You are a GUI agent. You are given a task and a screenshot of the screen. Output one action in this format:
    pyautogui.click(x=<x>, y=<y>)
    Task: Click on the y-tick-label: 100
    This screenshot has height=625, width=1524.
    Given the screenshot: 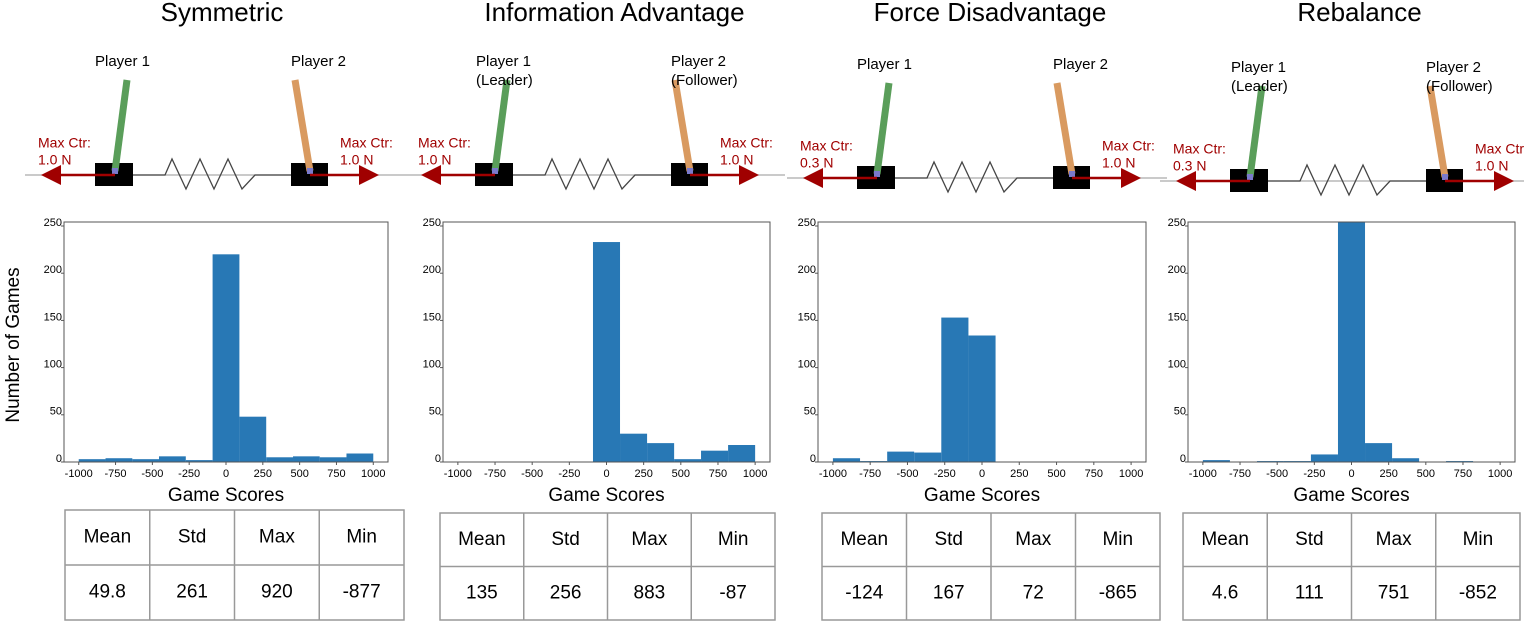 What is the action you would take?
    pyautogui.click(x=1177, y=365)
    